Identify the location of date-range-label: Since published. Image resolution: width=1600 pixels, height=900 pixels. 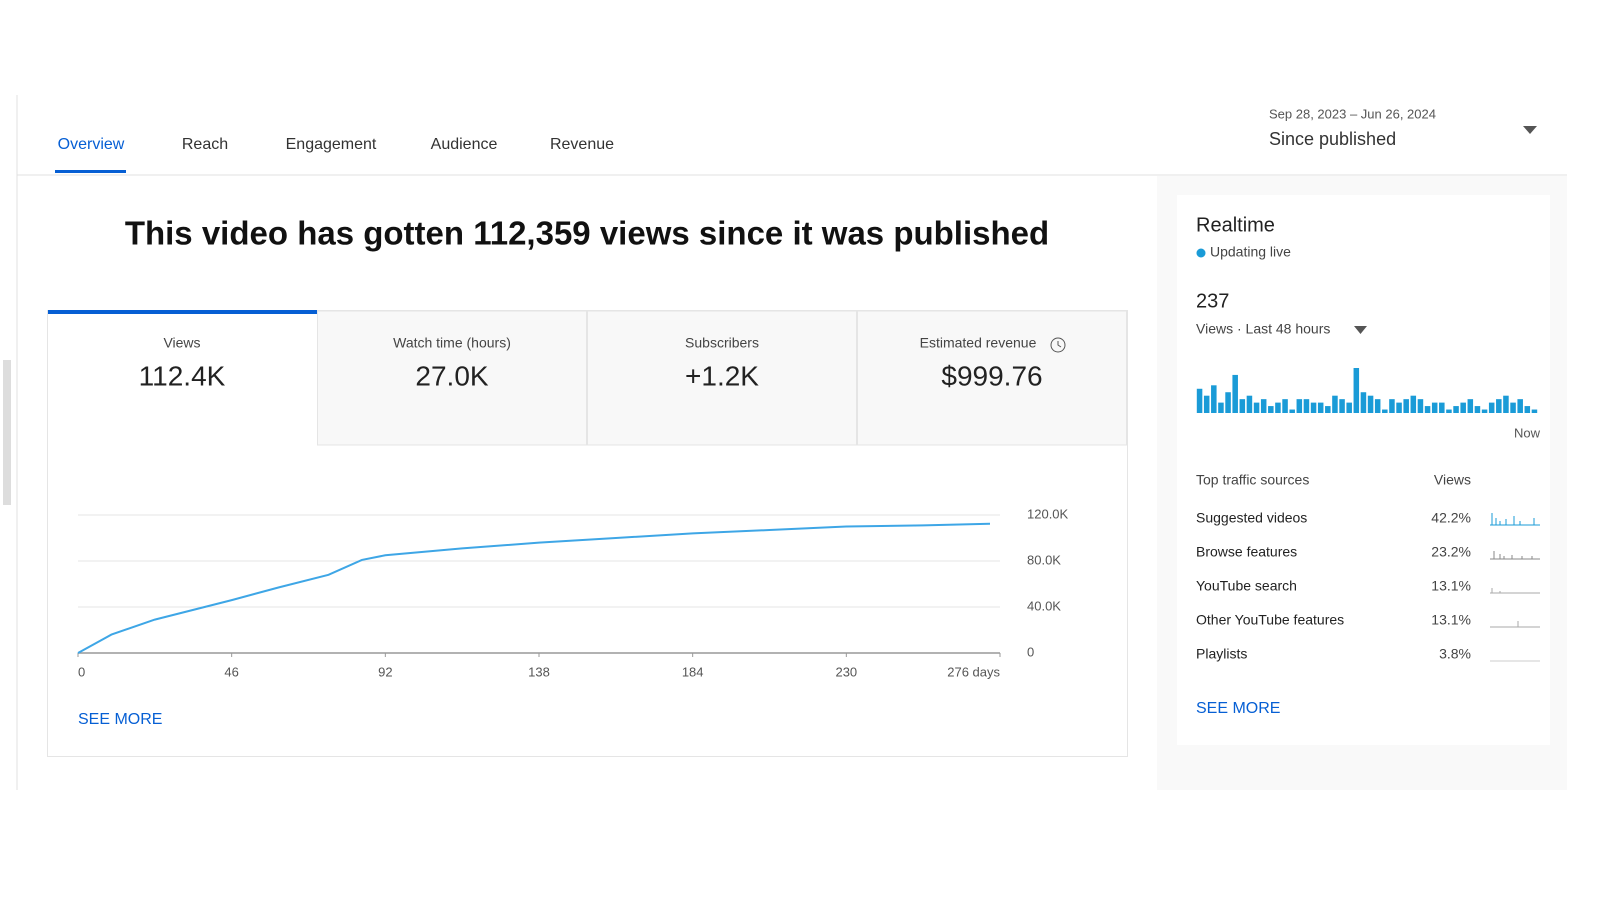
(1332, 139).